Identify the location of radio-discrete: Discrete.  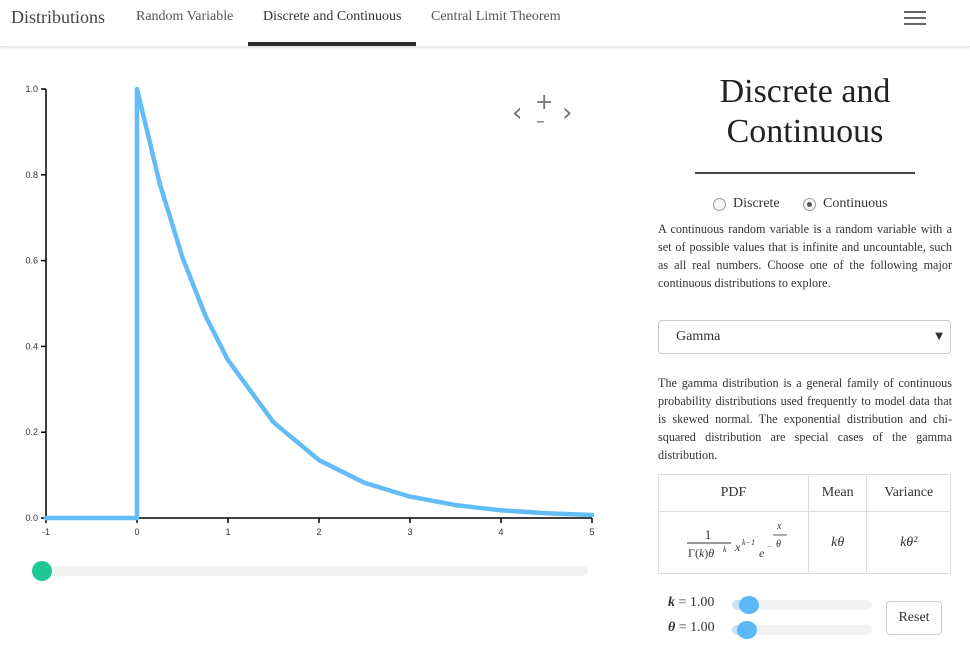
(746, 204).